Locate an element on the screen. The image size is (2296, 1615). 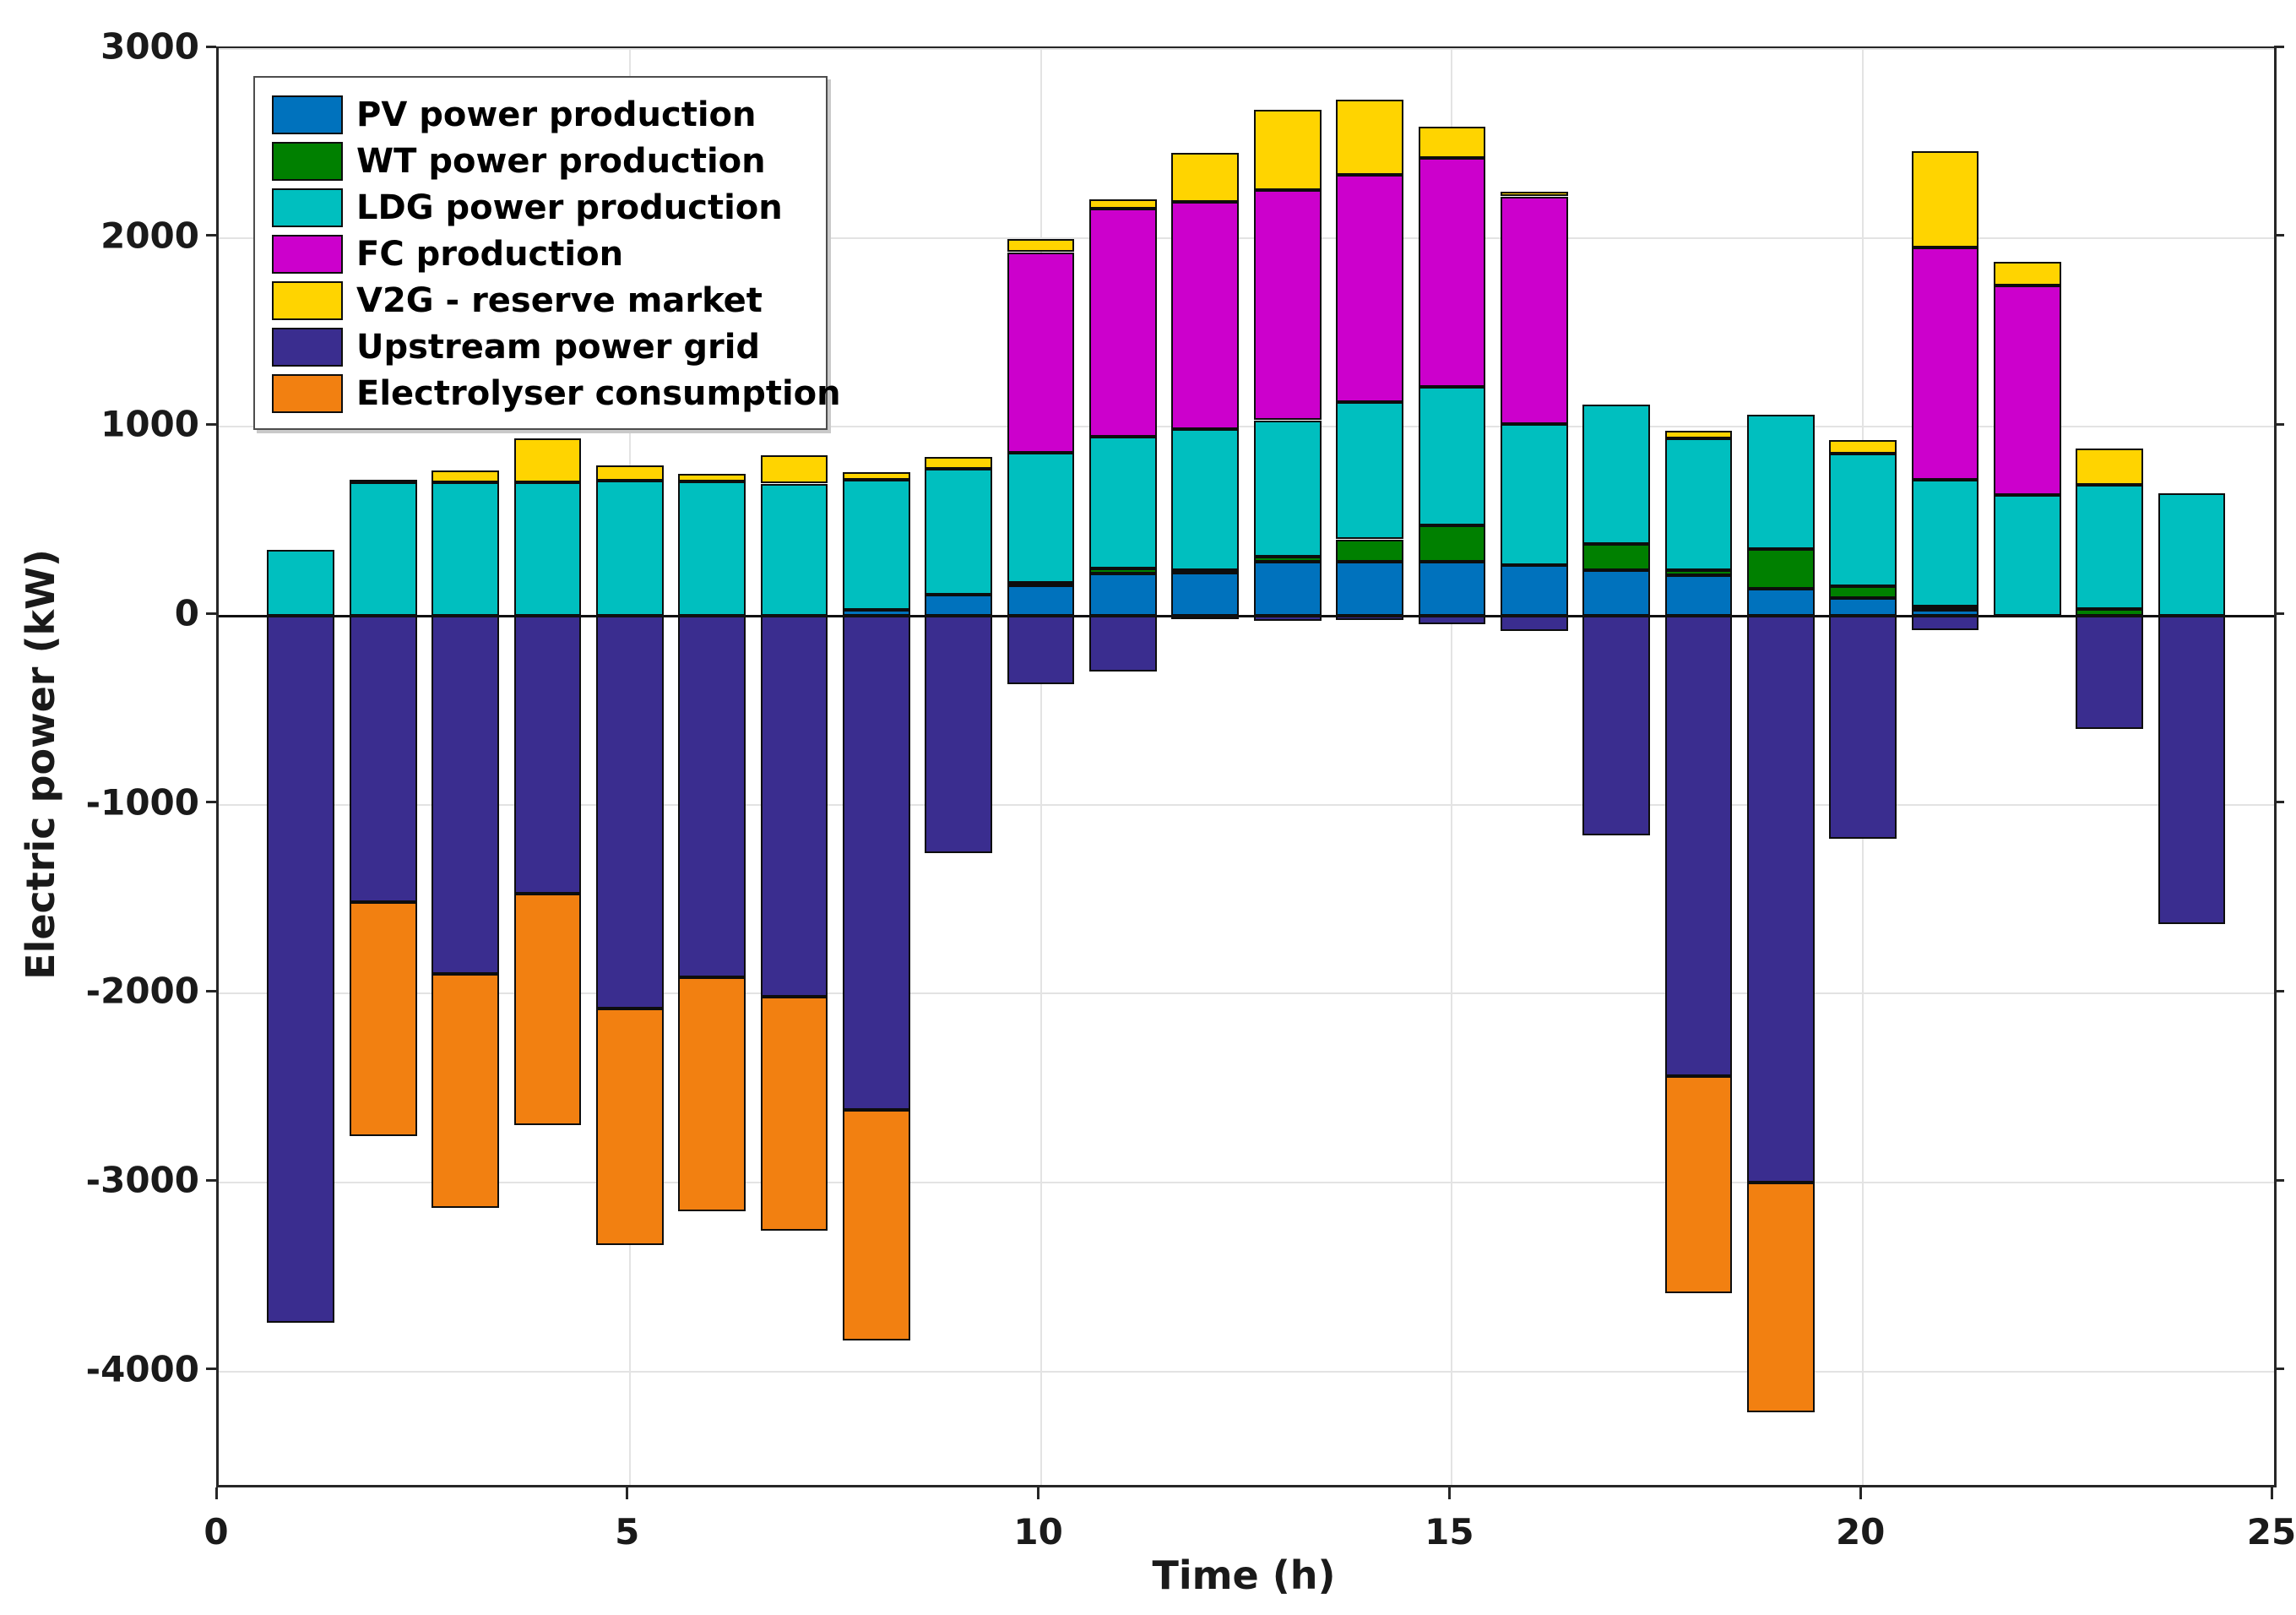
legend-label: Electrolyser consumption is located at coordinates (598, 393).